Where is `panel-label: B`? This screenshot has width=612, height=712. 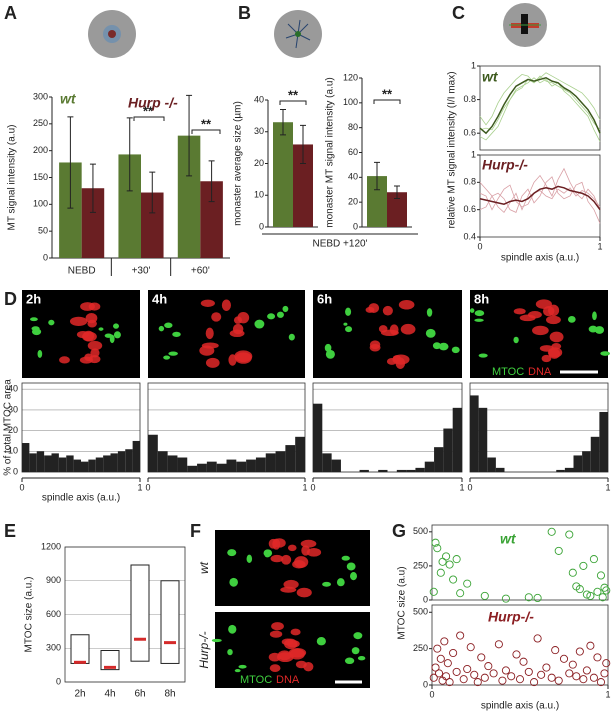 panel-label: B is located at coordinates (244, 13).